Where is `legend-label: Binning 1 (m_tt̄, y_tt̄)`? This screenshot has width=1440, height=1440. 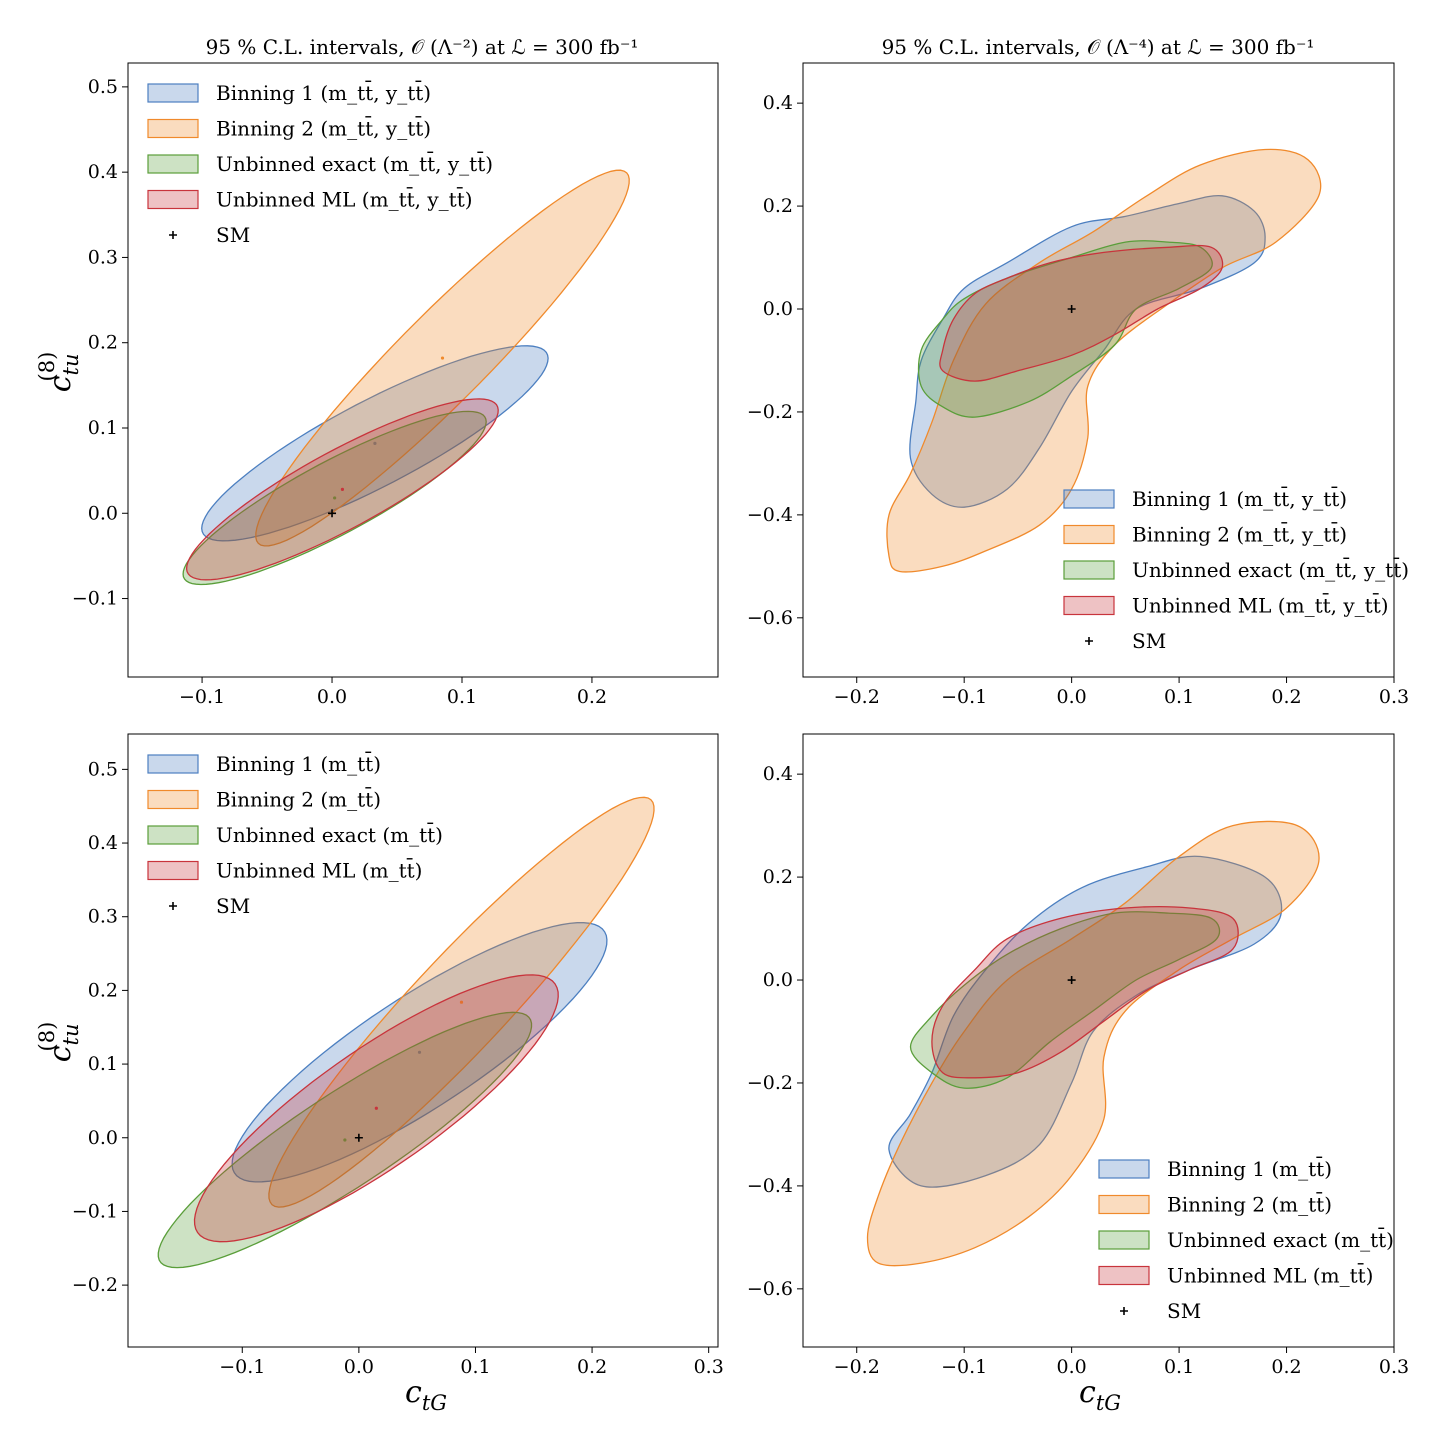
legend-label: Binning 1 (m_tt̄, y_tt̄) is located at coordinates (323, 92).